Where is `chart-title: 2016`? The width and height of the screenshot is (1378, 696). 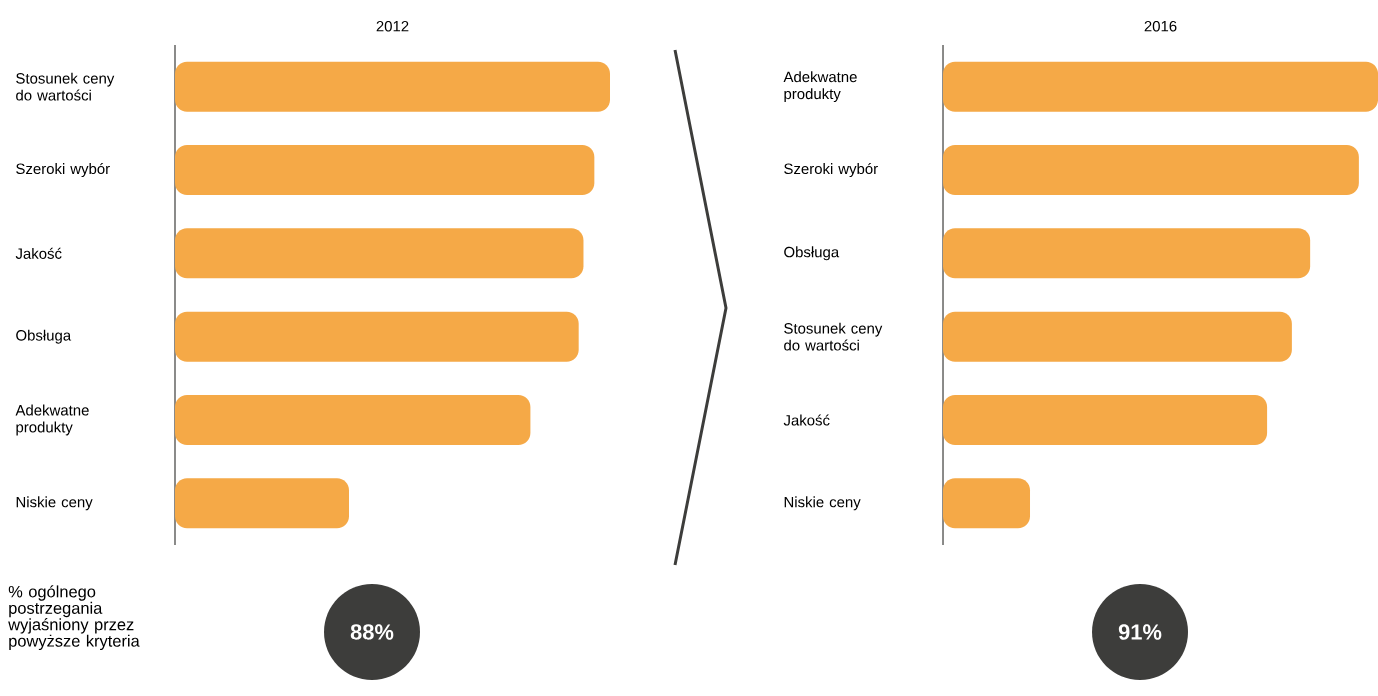 chart-title: 2016 is located at coordinates (1160, 26).